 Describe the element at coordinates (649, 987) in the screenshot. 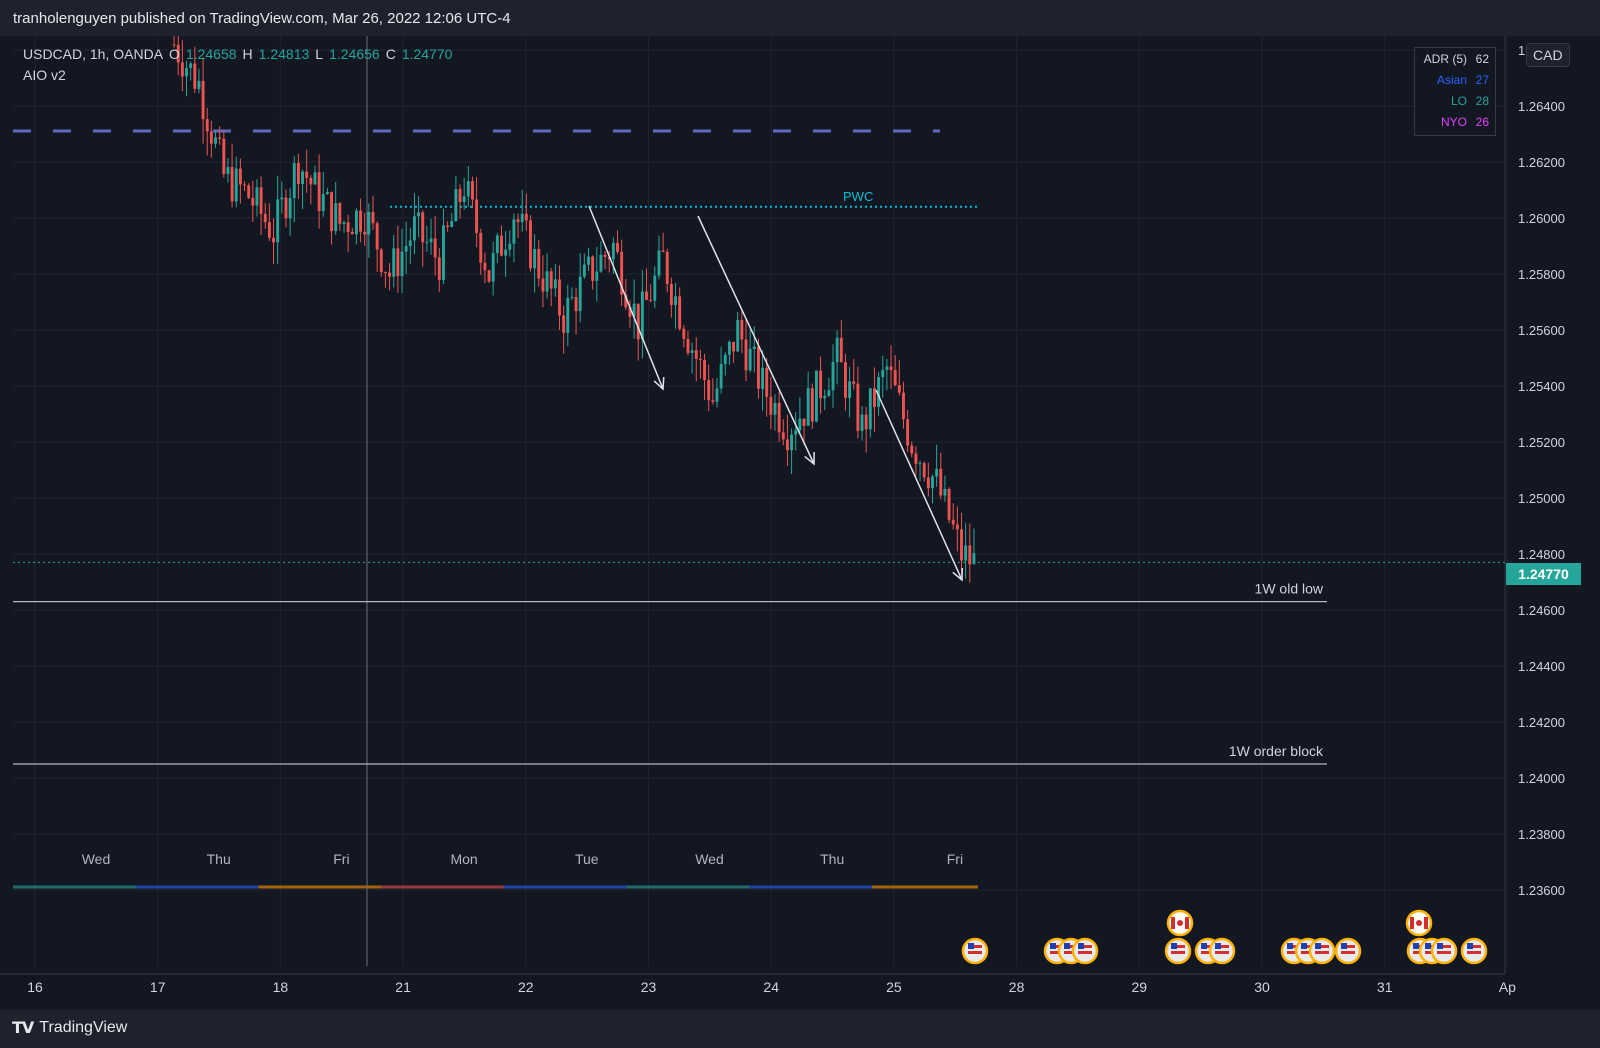

I see `date-tick-label: 23` at that location.